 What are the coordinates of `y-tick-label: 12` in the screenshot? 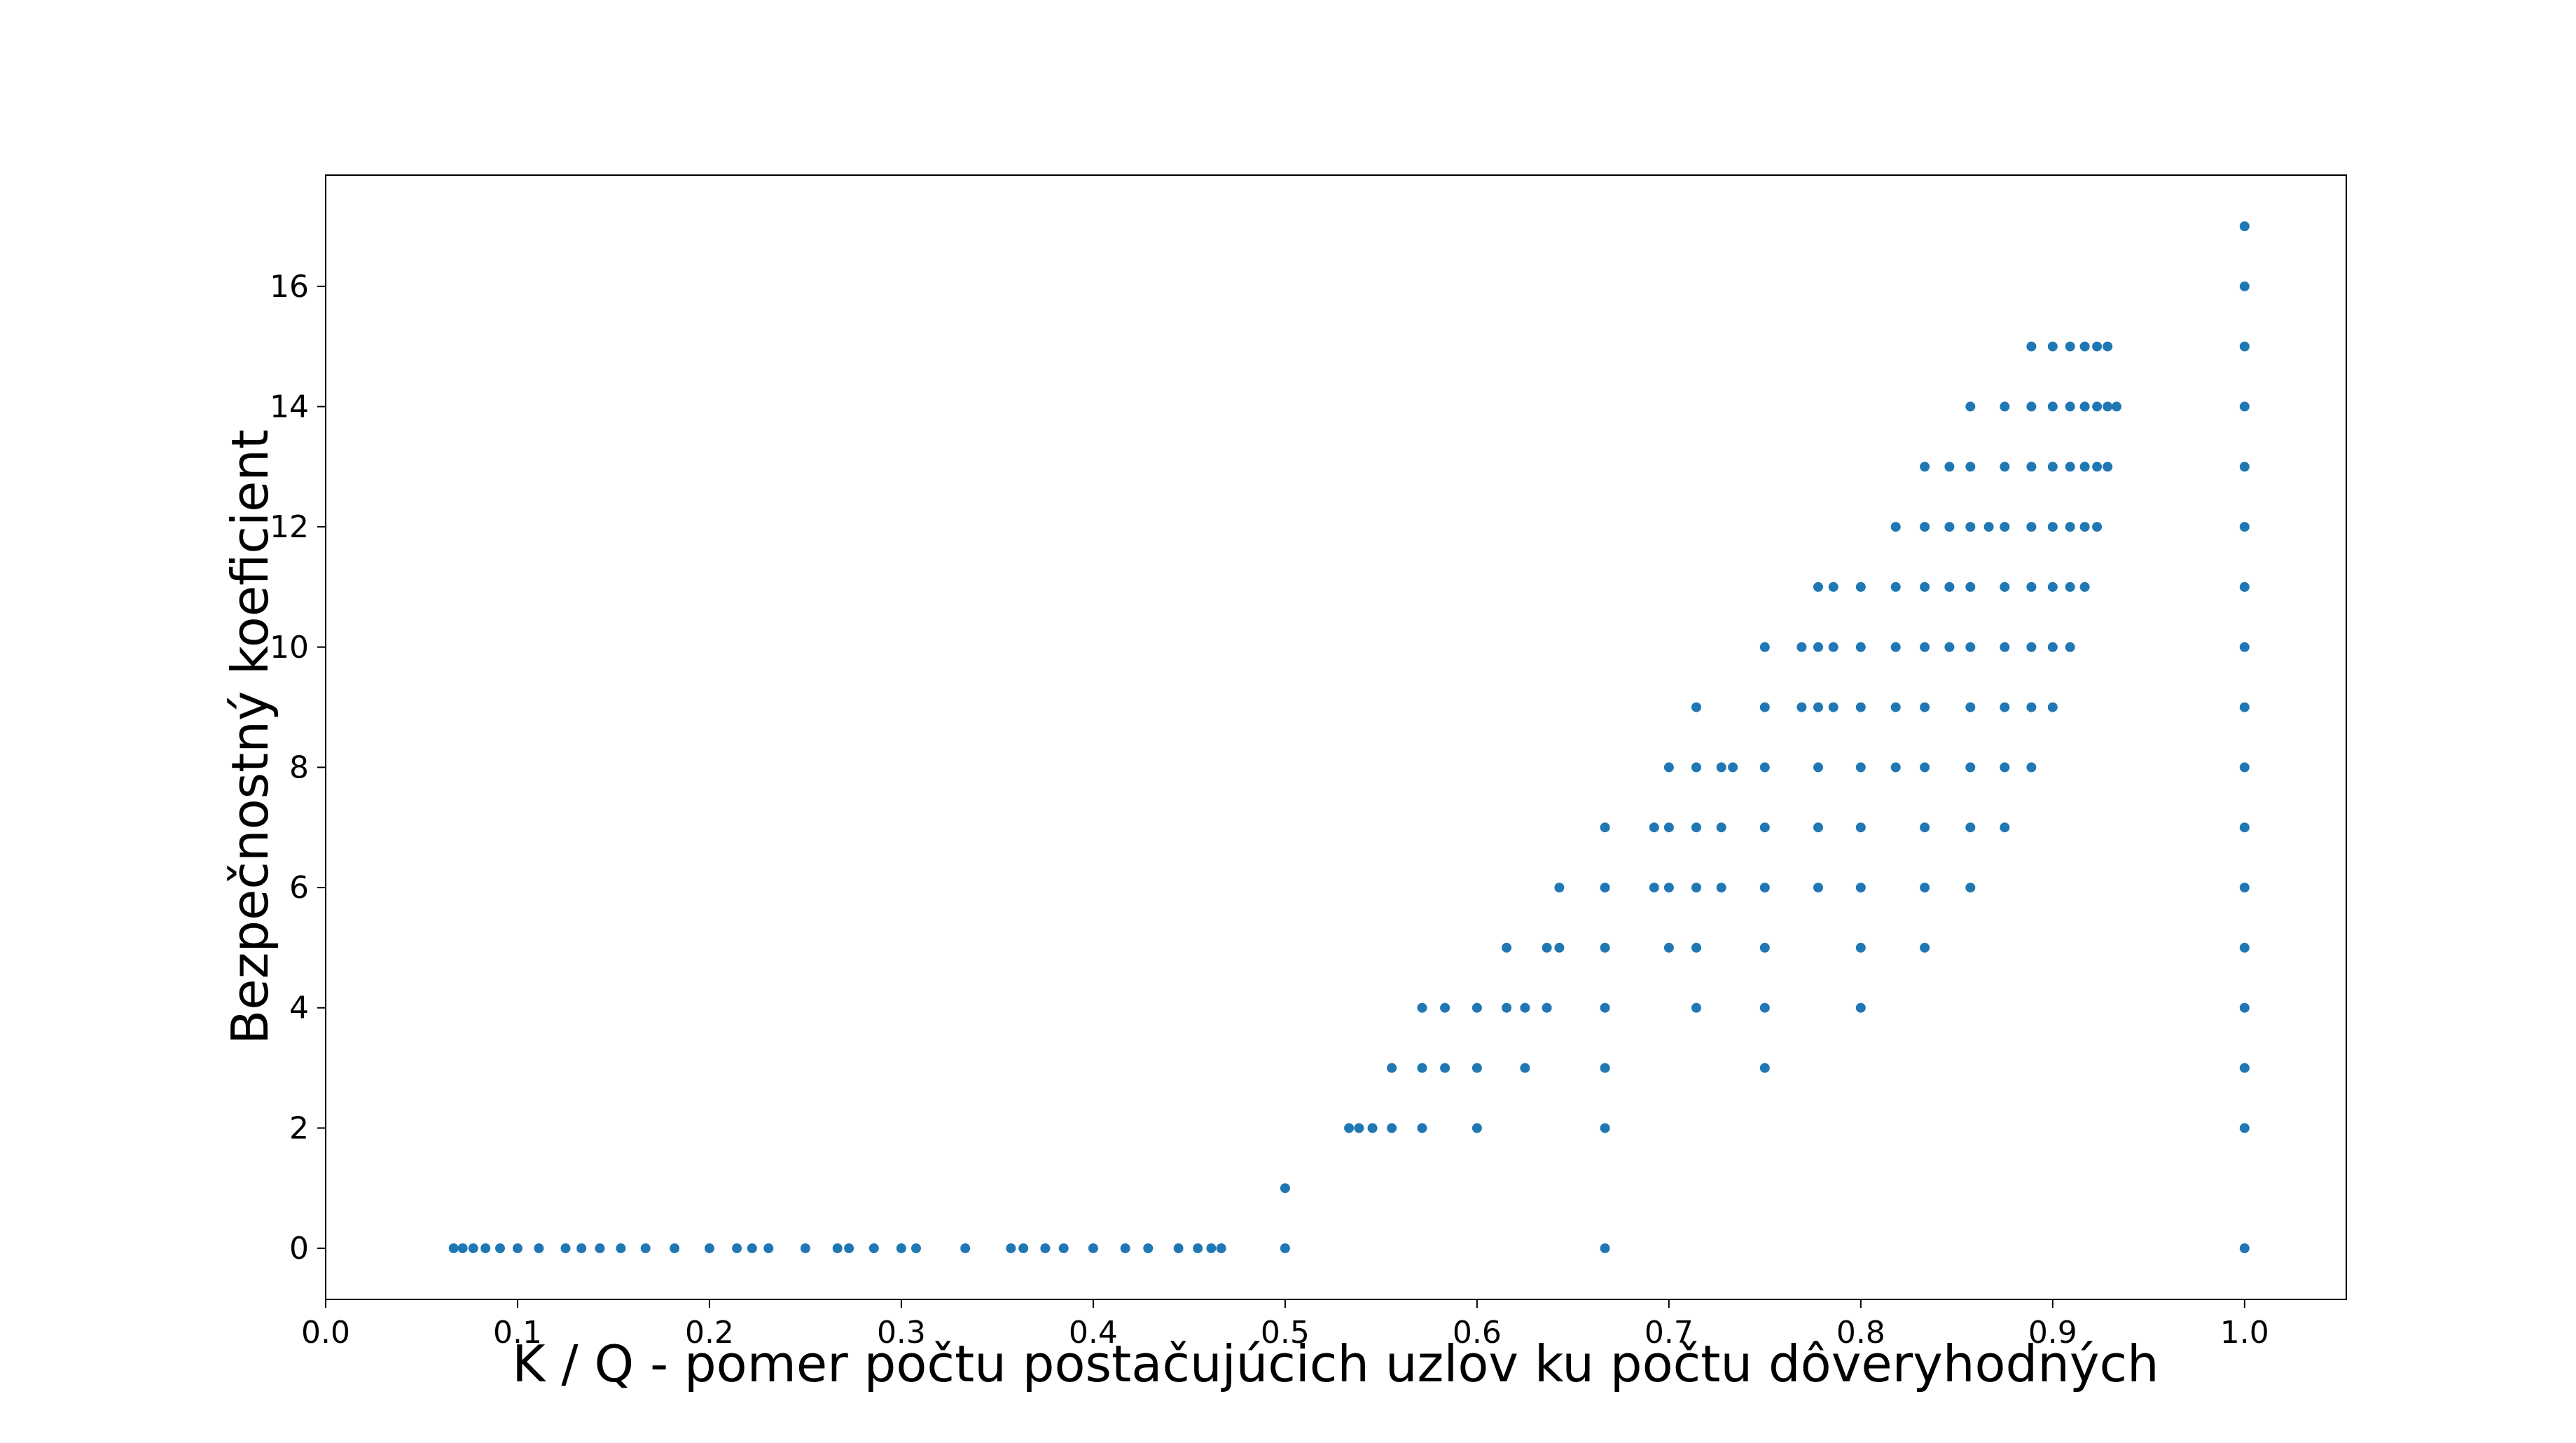 It's located at (289, 527).